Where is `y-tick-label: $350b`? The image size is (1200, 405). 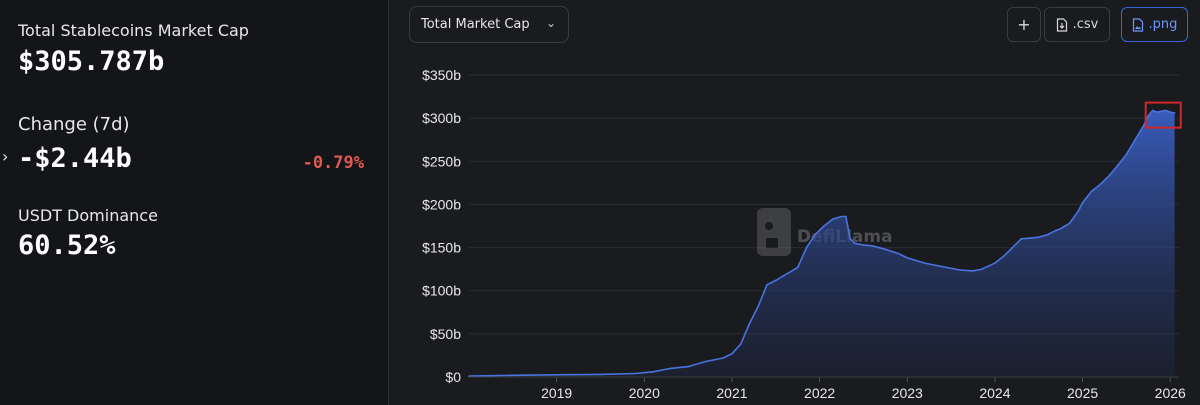
y-tick-label: $350b is located at coordinates (441, 75).